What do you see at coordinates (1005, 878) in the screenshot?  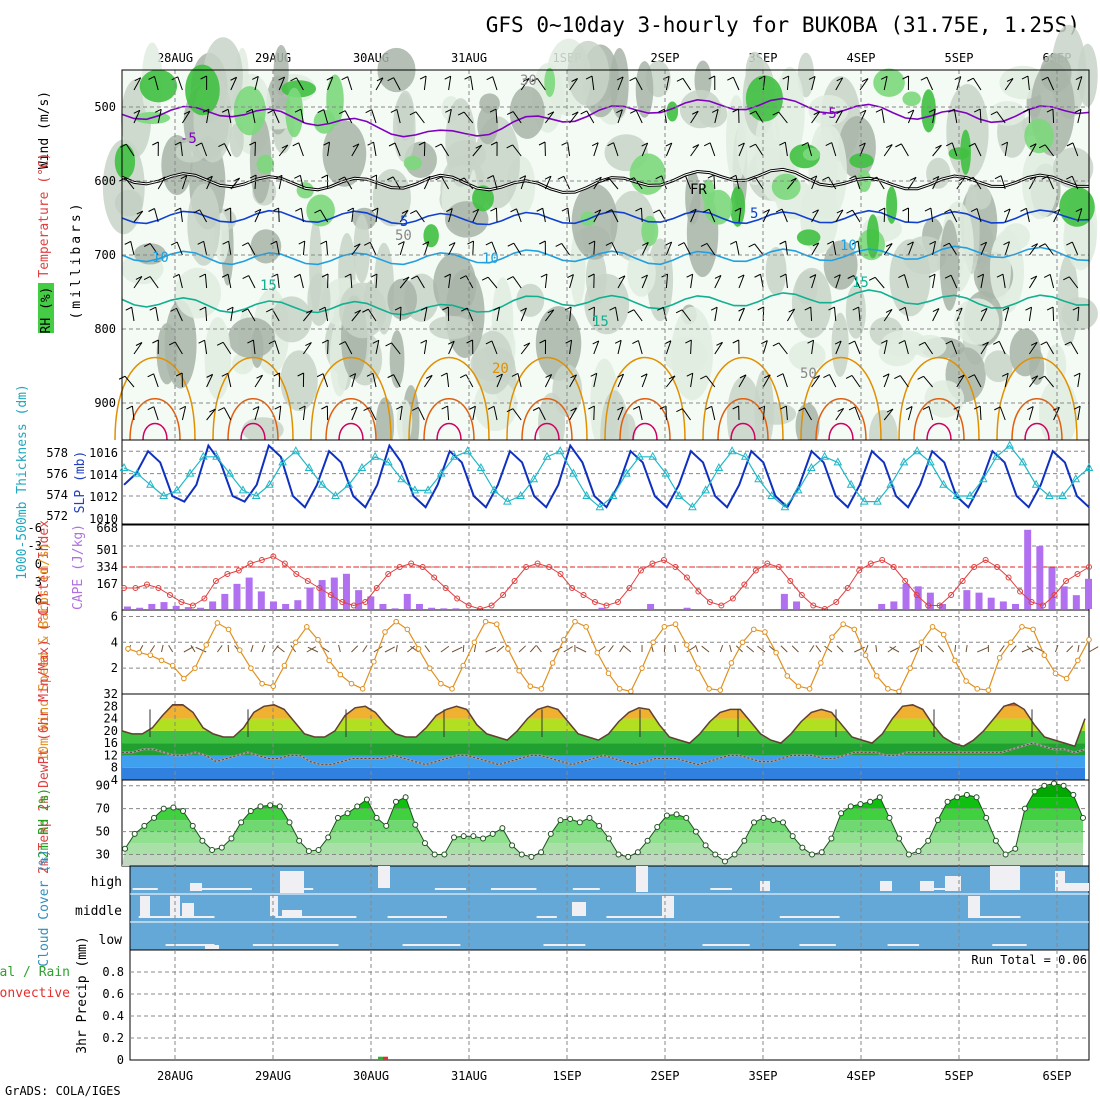 I see `cloud-cell` at bounding box center [1005, 878].